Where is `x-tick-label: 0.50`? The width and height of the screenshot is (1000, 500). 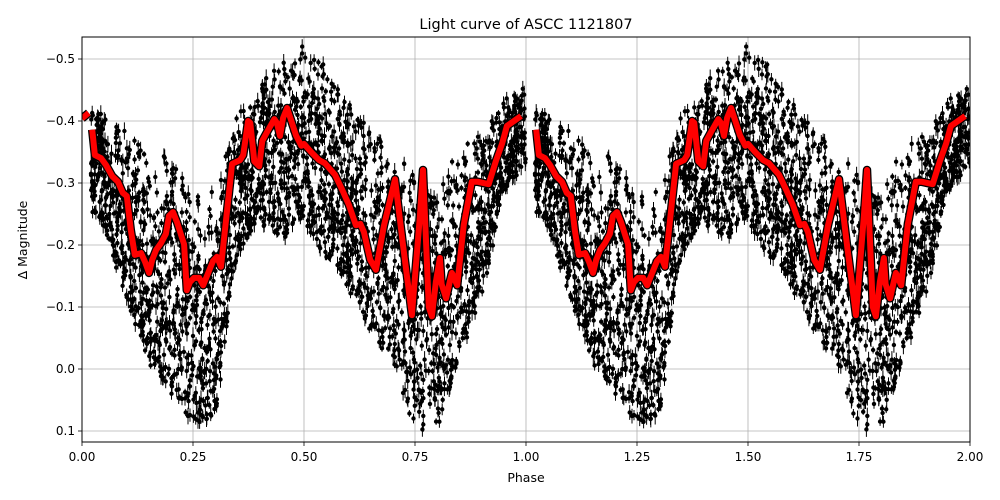
x-tick-label: 0.50 is located at coordinates (304, 457).